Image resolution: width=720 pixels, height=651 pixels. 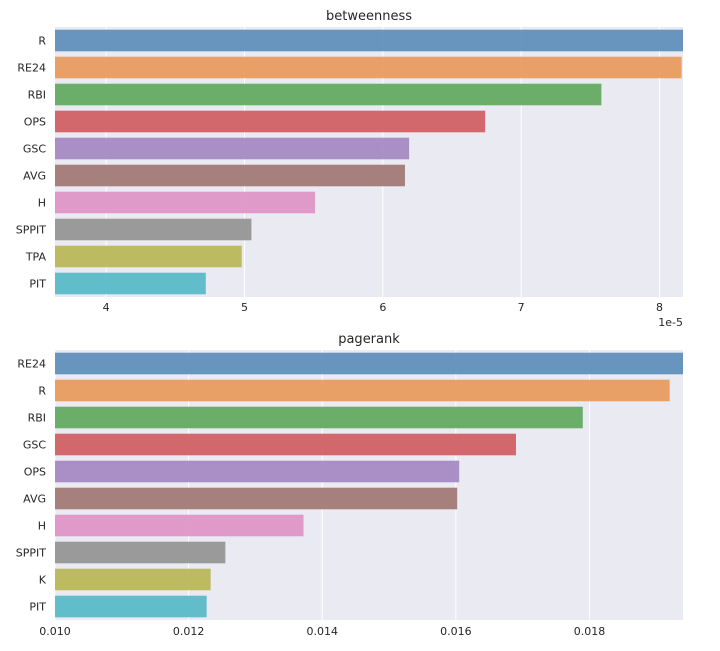 I want to click on x-tick-label: 7, so click(x=521, y=307).